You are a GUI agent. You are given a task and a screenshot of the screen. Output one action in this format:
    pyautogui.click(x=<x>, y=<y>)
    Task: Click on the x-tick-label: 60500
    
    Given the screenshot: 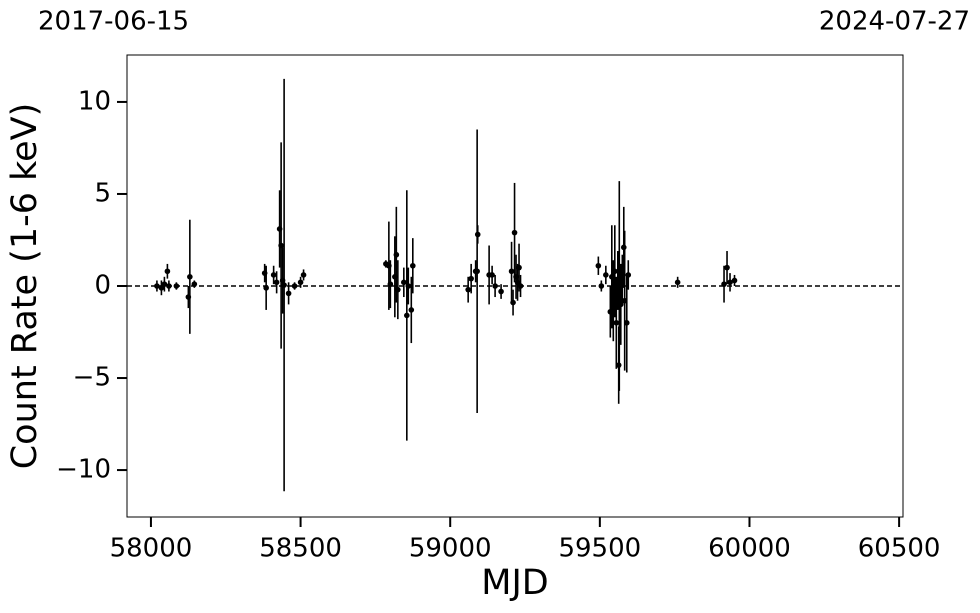 What is the action you would take?
    pyautogui.click(x=899, y=549)
    